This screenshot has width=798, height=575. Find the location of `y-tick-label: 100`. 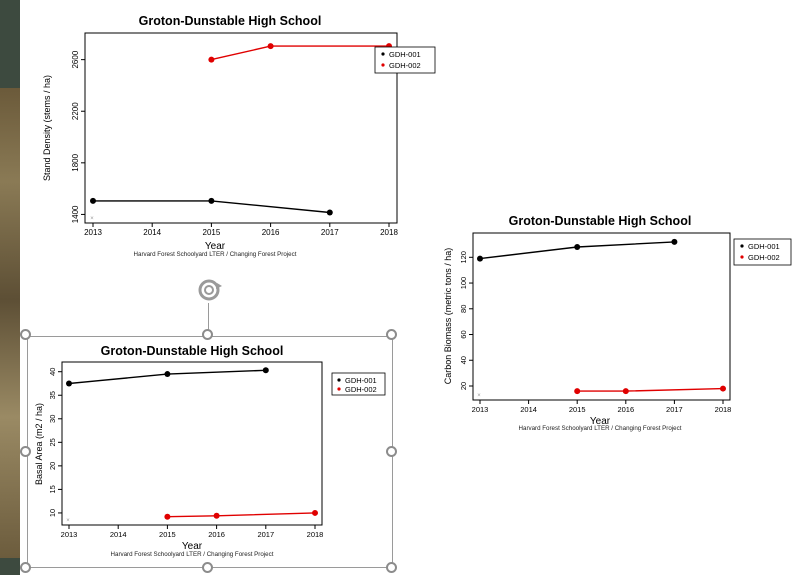

y-tick-label: 100 is located at coordinates (463, 283).